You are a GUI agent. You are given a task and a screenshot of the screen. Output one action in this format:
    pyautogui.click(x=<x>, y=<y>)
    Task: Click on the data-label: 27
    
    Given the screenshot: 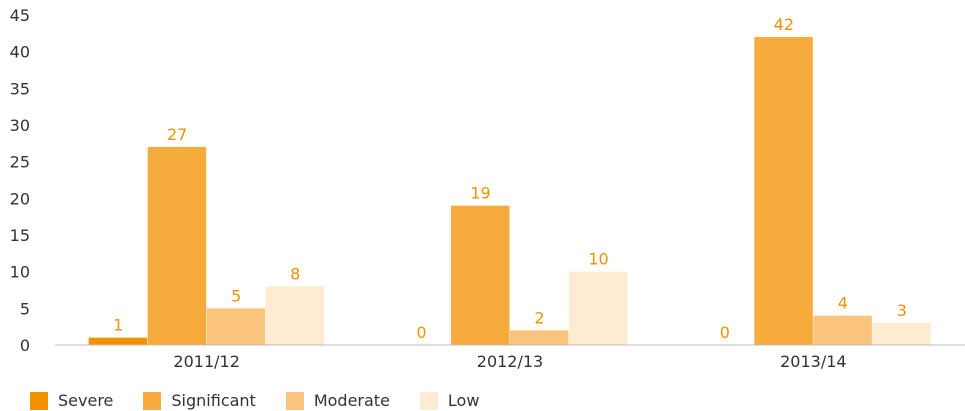 What is the action you would take?
    pyautogui.click(x=177, y=134)
    